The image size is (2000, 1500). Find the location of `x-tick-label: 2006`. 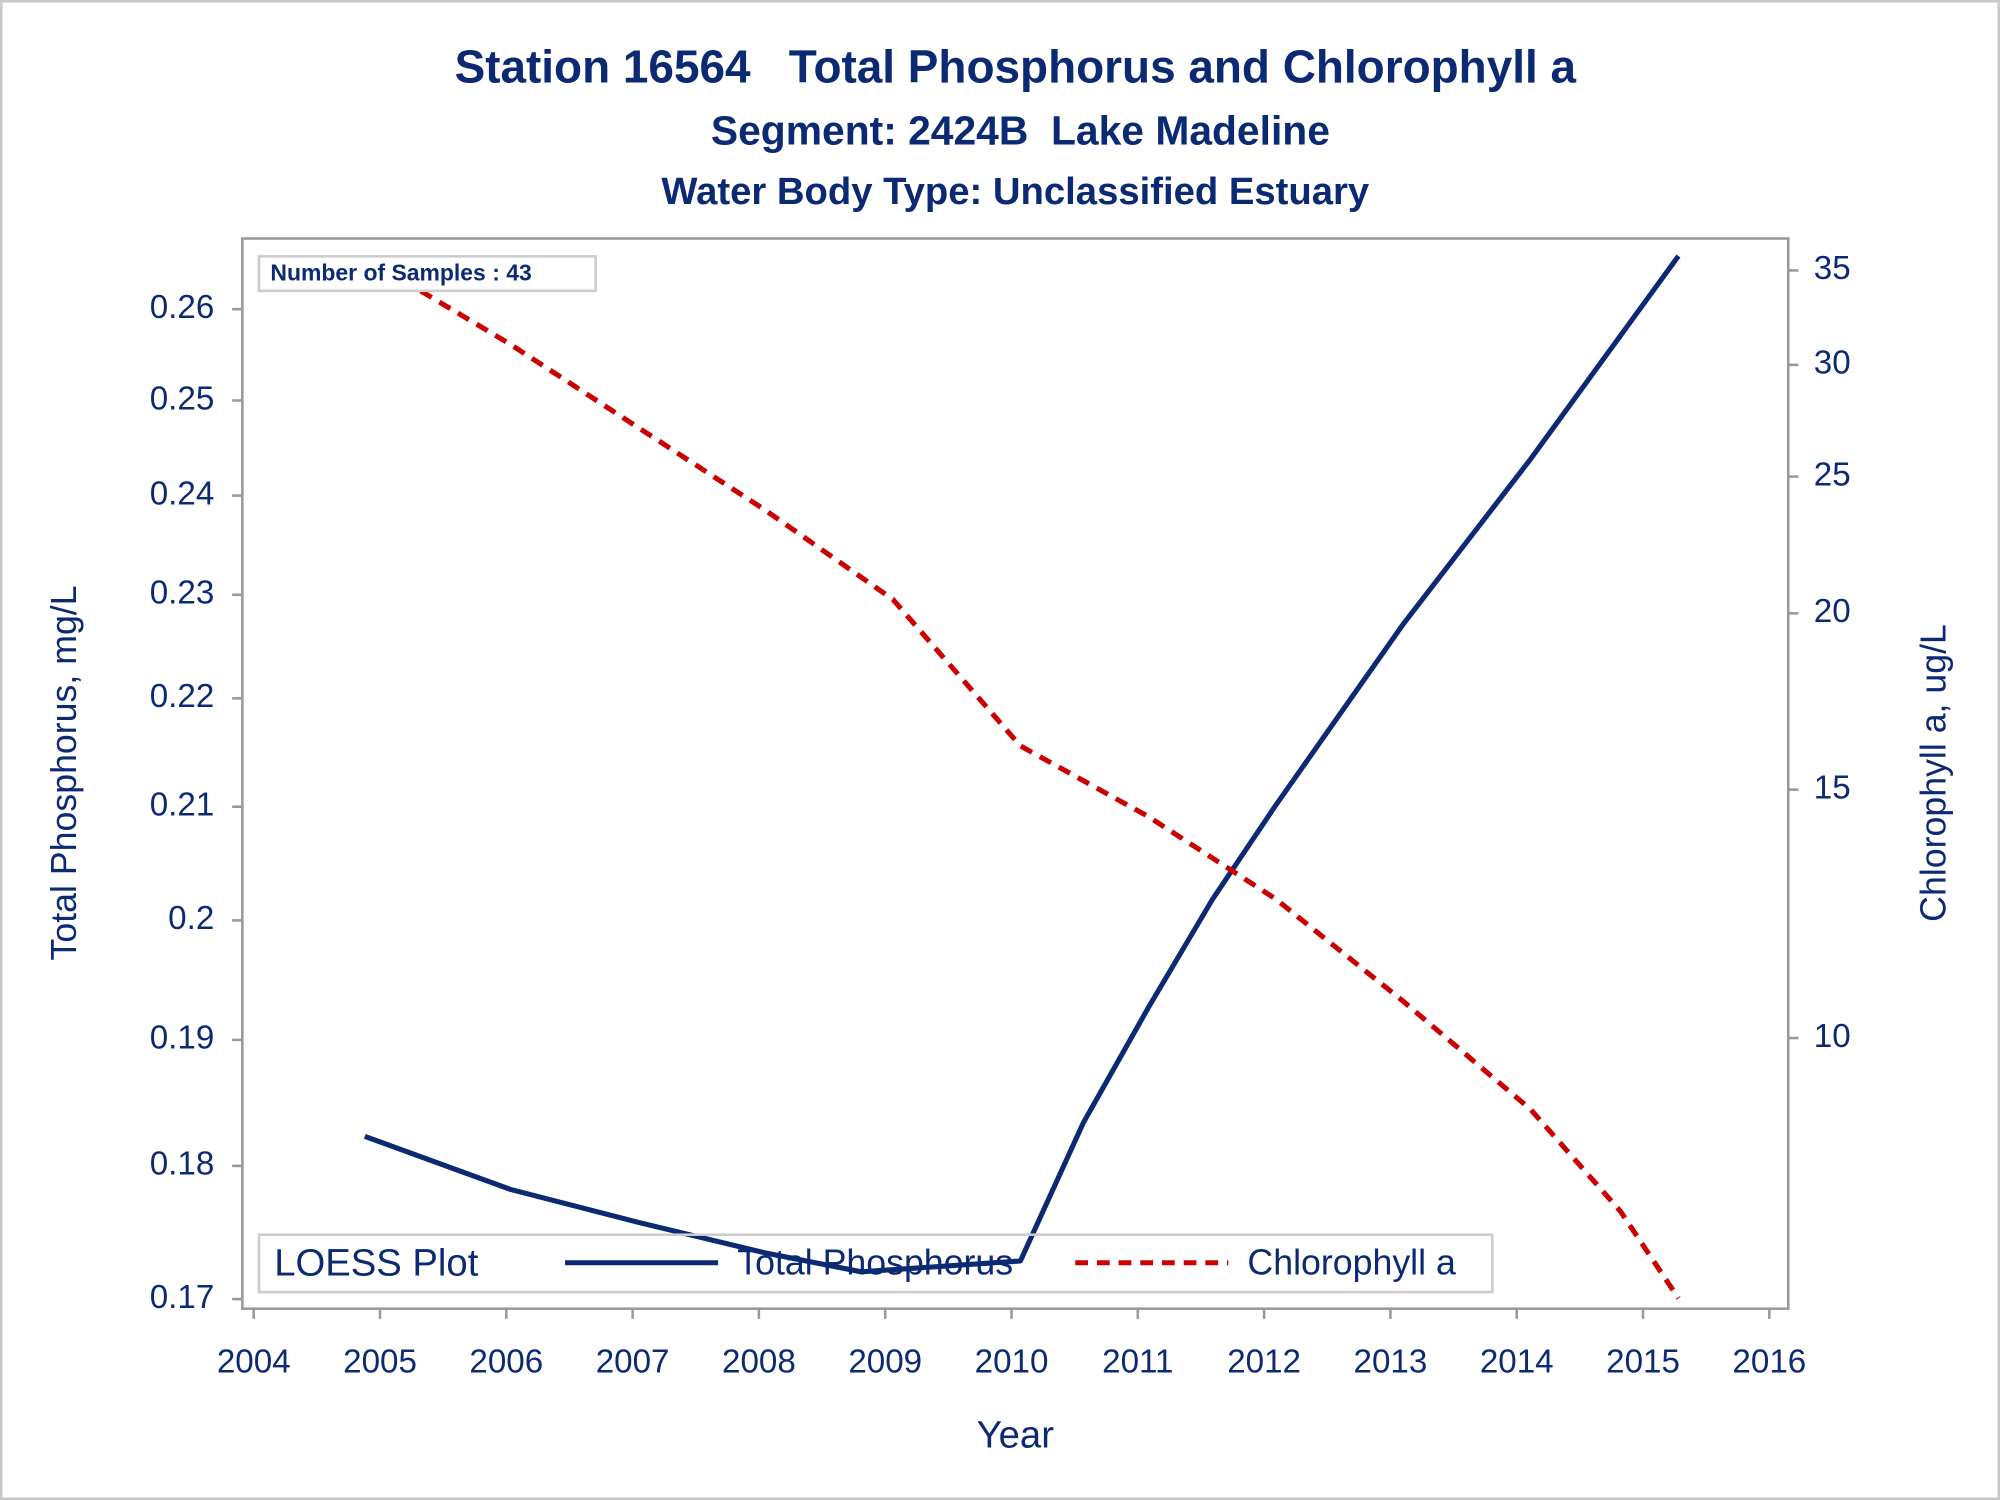

x-tick-label: 2006 is located at coordinates (506, 1361).